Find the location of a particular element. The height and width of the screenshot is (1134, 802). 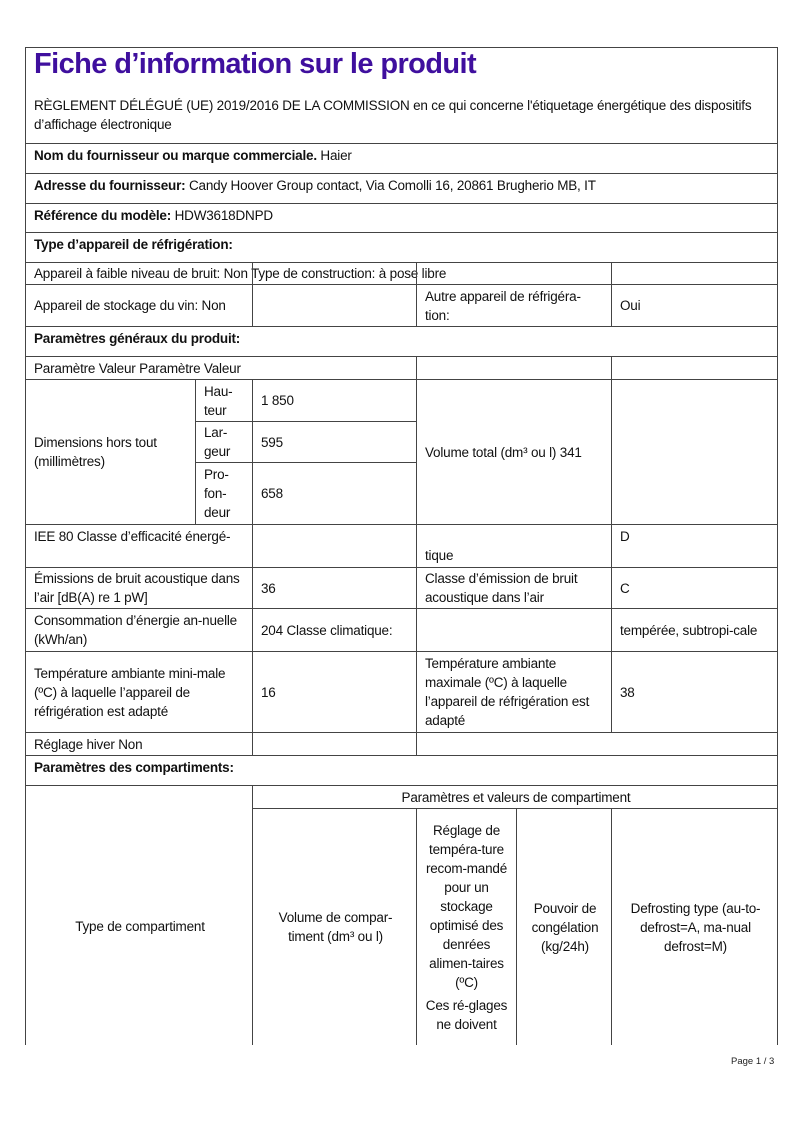

page-number: Page 1 / 3 is located at coordinates (753, 1061).